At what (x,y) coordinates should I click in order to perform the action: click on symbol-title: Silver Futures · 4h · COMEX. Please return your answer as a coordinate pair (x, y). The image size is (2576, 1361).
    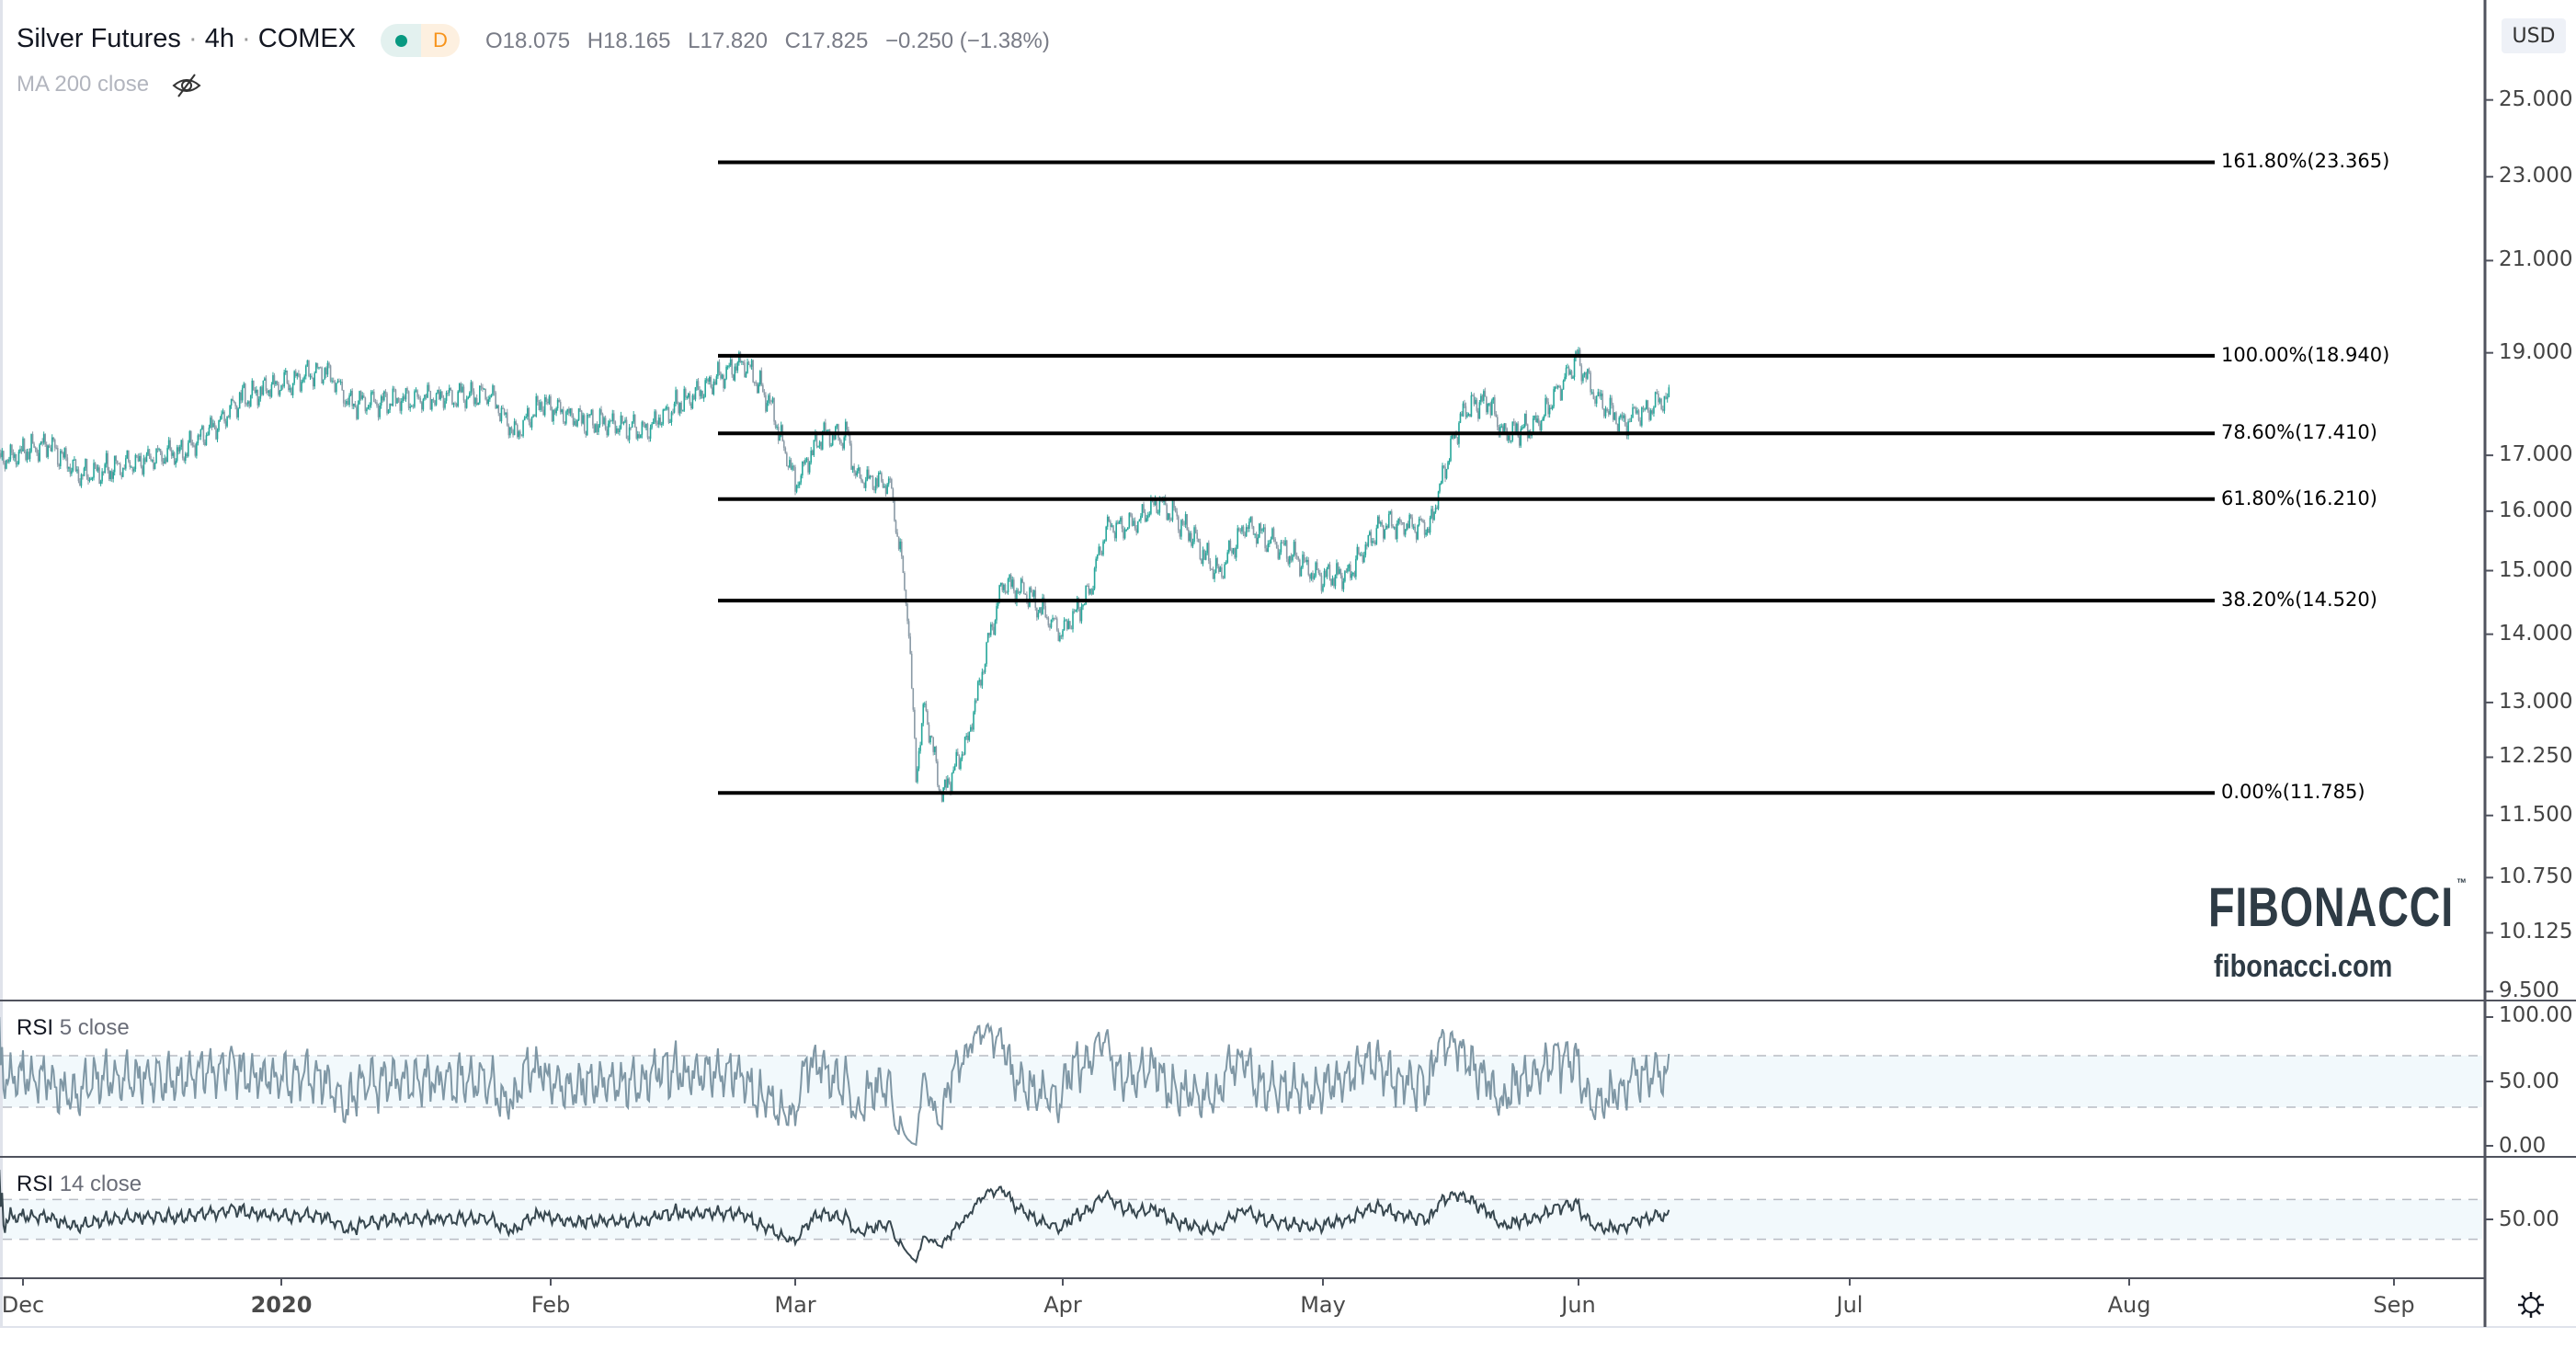
    Looking at the image, I should click on (187, 38).